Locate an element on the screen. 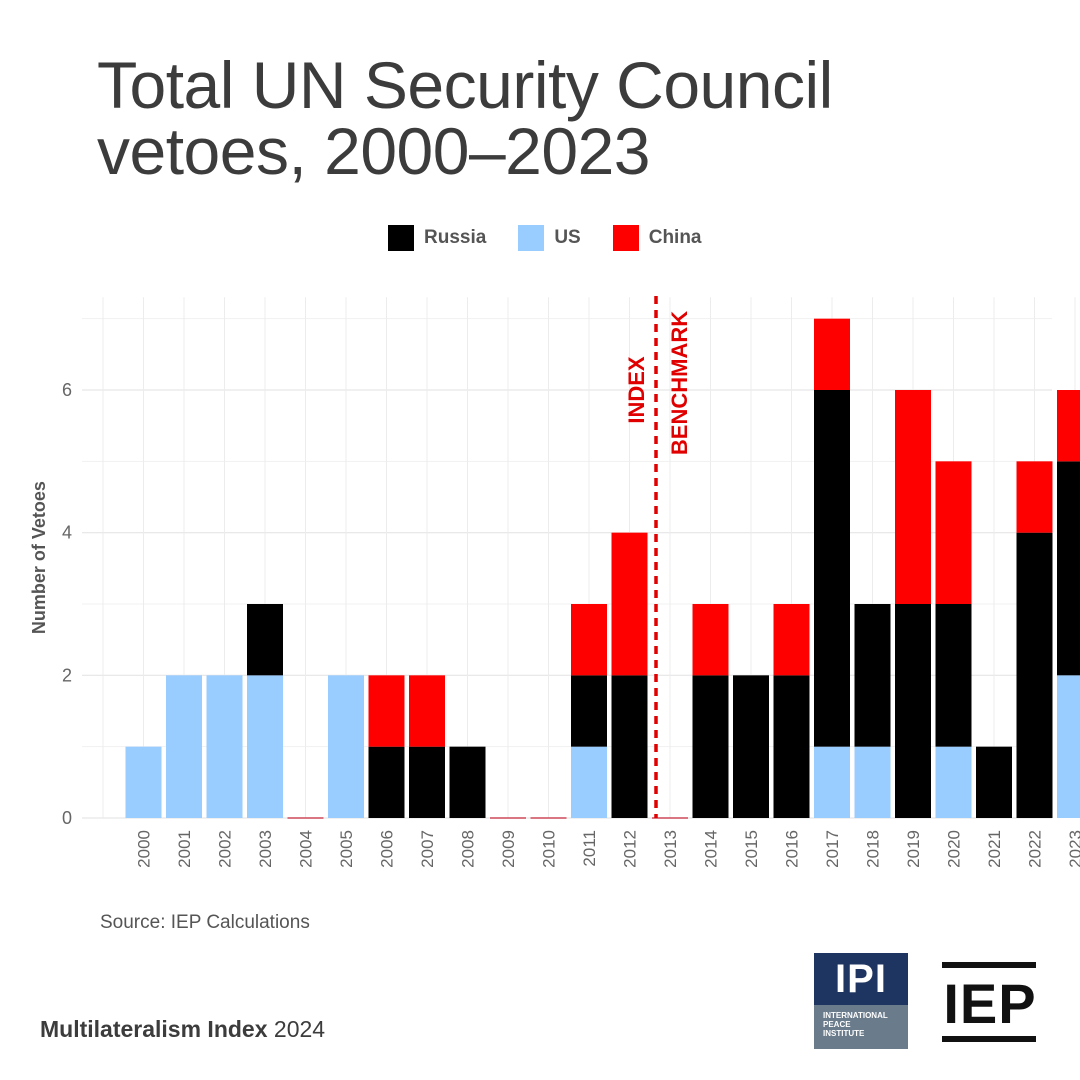 Image resolution: width=1080 pixels, height=1080 pixels. bar-russia-2017 is located at coordinates (832, 568).